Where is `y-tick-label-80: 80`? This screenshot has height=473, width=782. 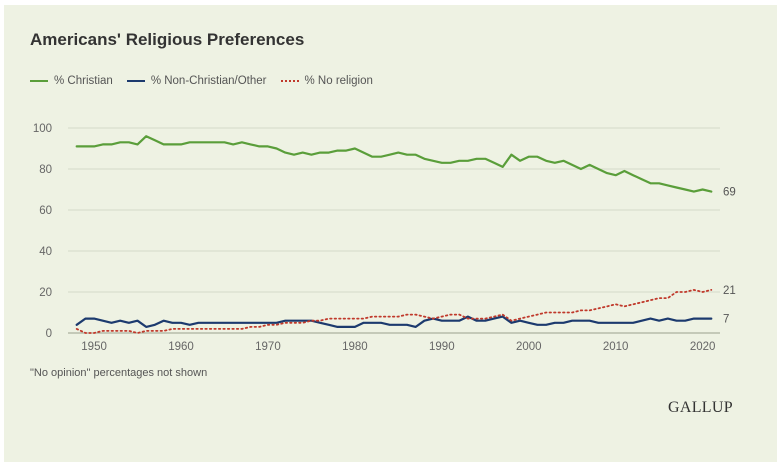 y-tick-label-80: 80 is located at coordinates (45, 170).